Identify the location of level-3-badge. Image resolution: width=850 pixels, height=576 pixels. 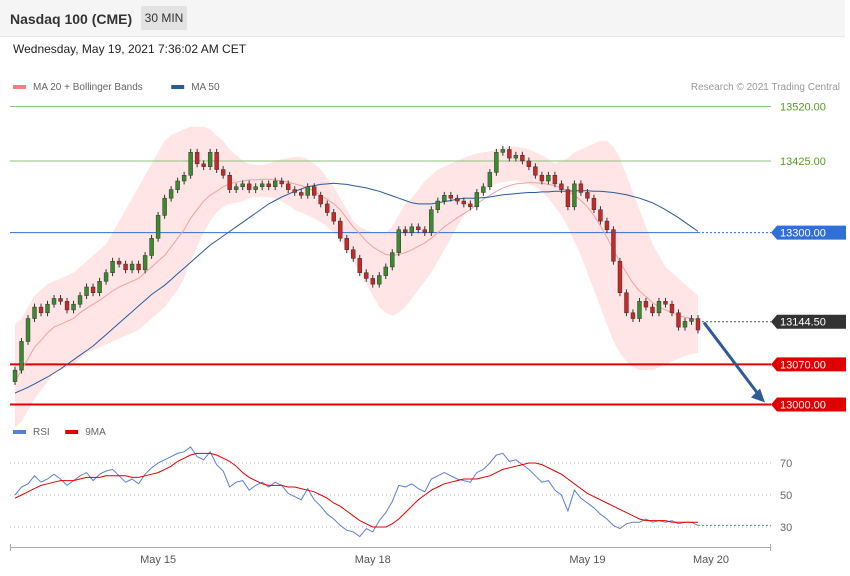
(808, 321).